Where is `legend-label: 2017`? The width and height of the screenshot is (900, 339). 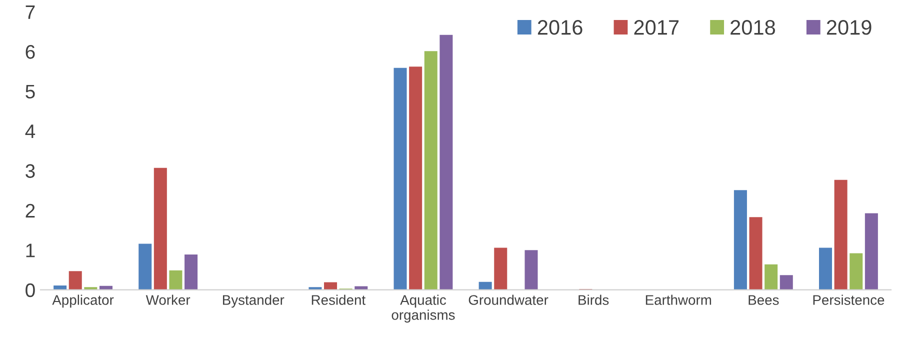
legend-label: 2017 is located at coordinates (656, 27).